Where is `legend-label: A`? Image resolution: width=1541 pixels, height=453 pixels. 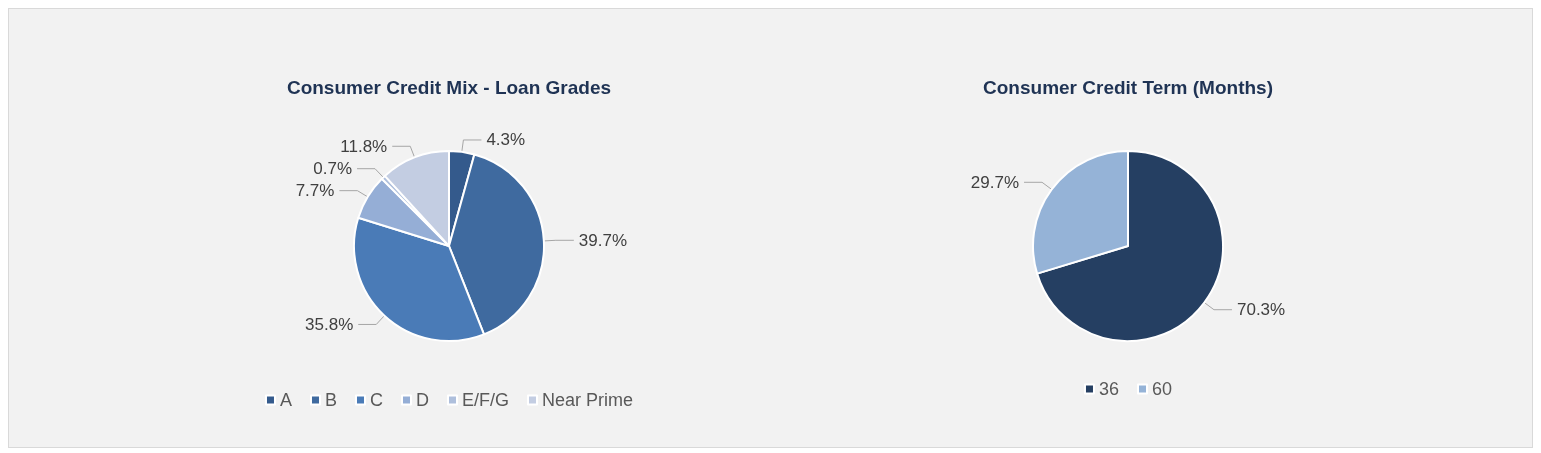
legend-label: A is located at coordinates (285, 400).